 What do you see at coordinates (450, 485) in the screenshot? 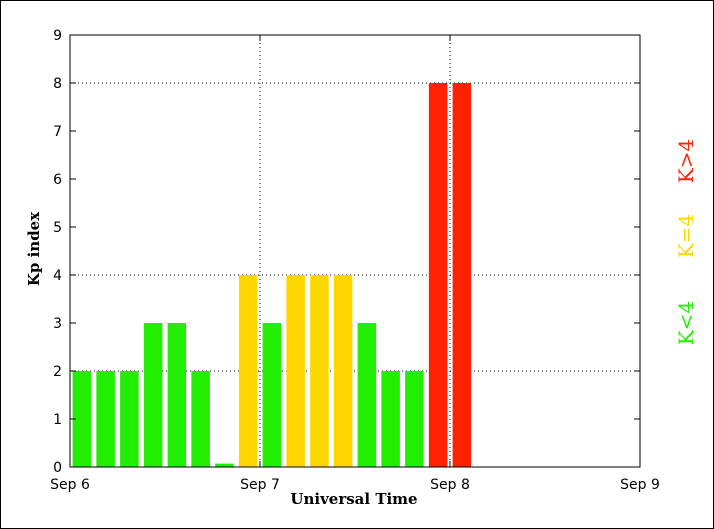
I see `x-tick-label: Sep 8` at bounding box center [450, 485].